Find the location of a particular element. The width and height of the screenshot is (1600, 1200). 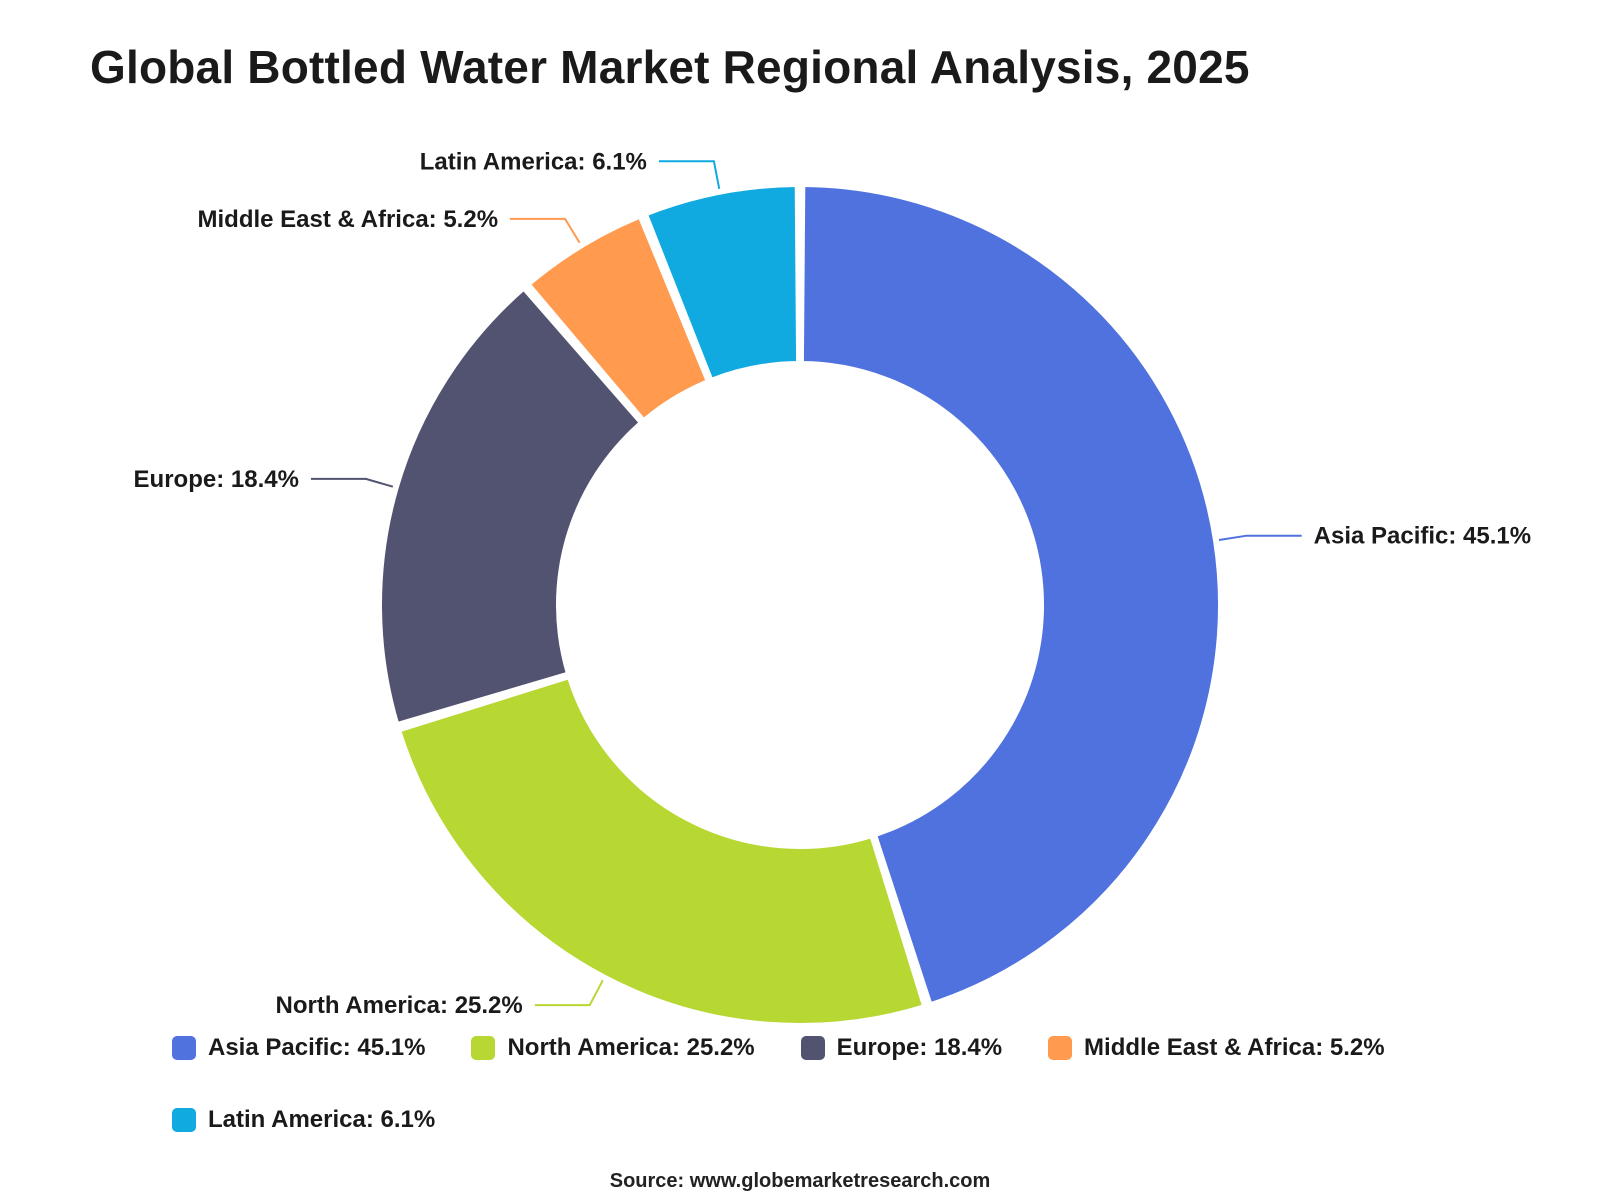

legend-label: Asia Pacific: 45.1% is located at coordinates (317, 1047).